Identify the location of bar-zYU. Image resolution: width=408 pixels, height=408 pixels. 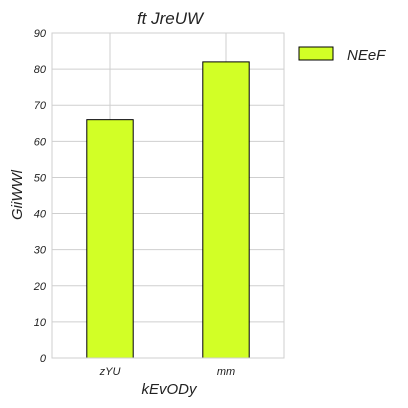
(110, 239).